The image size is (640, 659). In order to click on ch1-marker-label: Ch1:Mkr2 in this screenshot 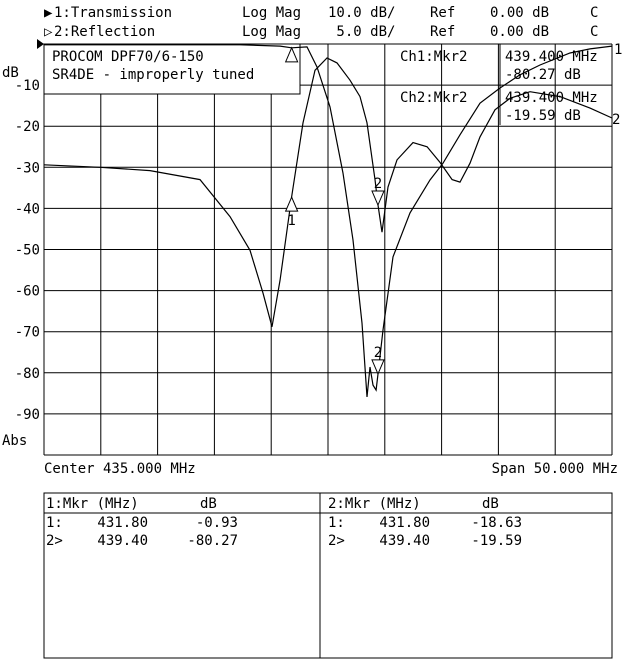, I will do `click(433, 57)`.